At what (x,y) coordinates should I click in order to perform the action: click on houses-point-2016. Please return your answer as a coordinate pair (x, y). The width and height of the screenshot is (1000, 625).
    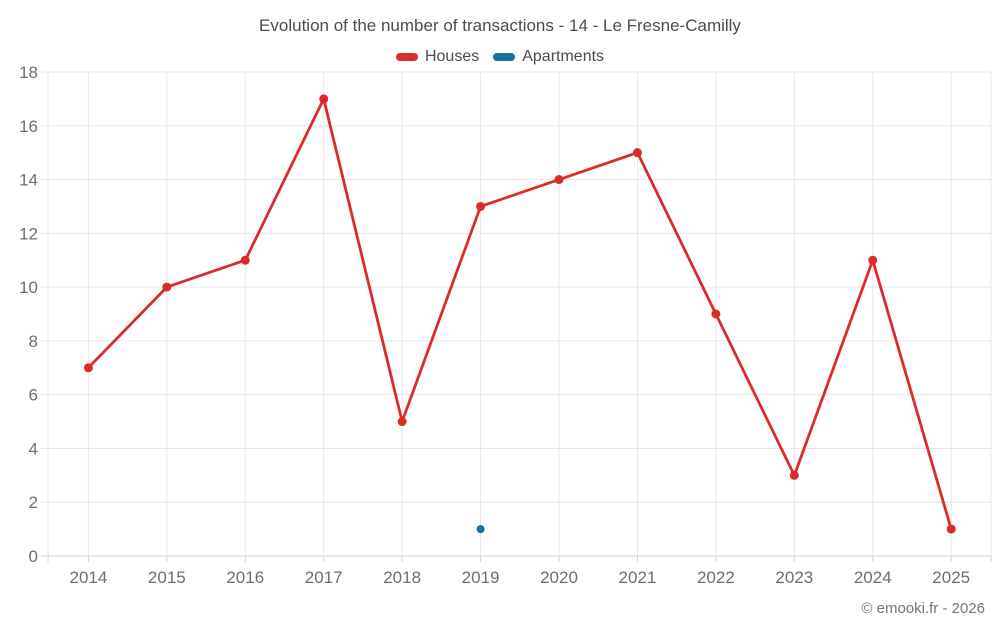
    Looking at the image, I should click on (245, 260).